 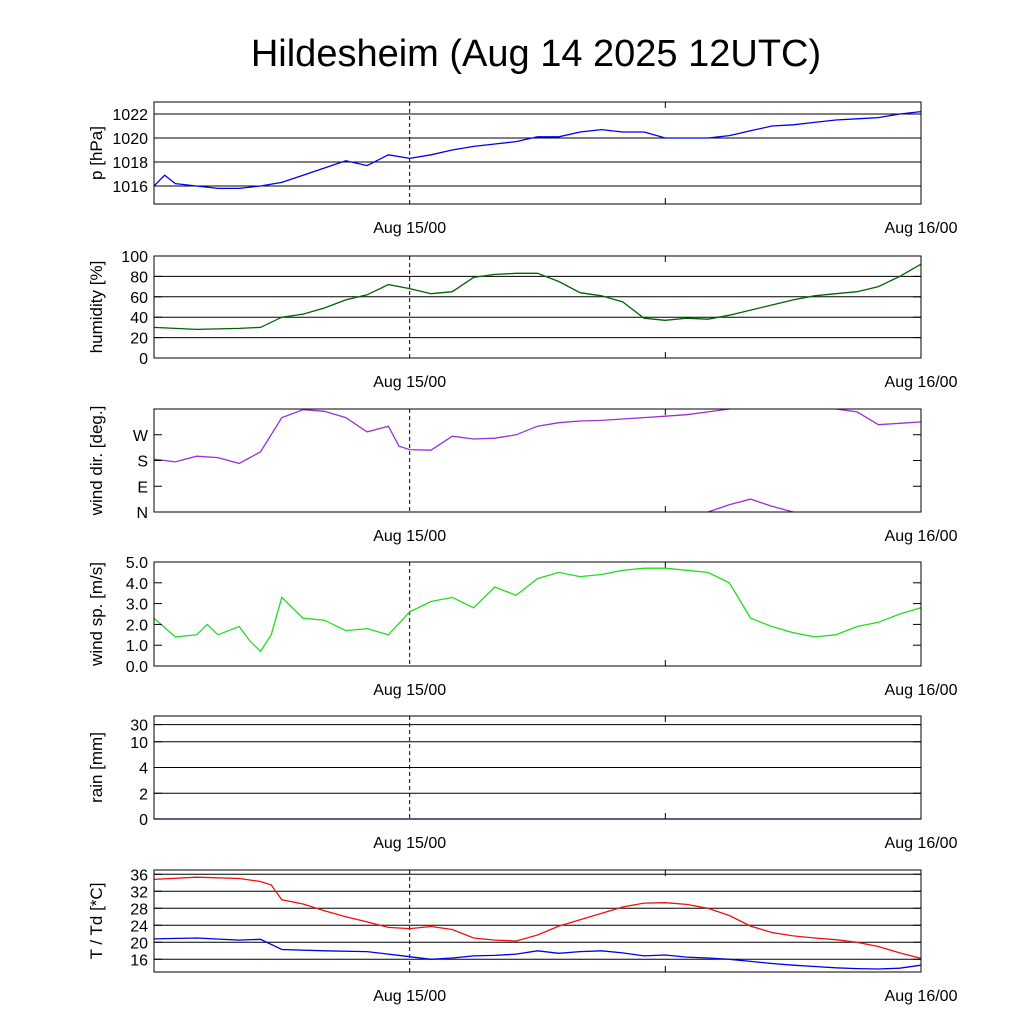 What do you see at coordinates (139, 960) in the screenshot?
I see `y-tick-label: 16` at bounding box center [139, 960].